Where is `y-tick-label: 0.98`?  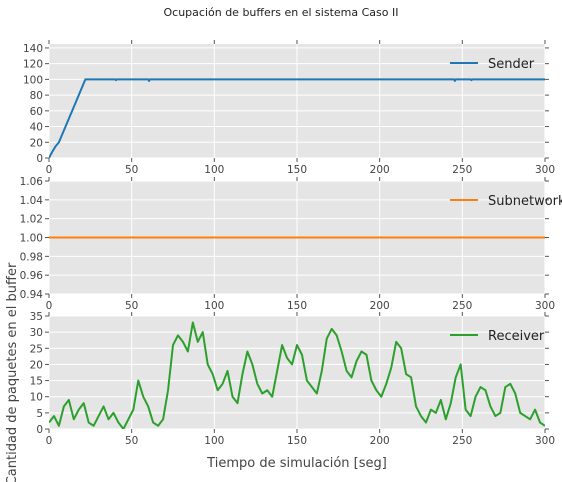
y-tick-label: 0.98 is located at coordinates (31, 257).